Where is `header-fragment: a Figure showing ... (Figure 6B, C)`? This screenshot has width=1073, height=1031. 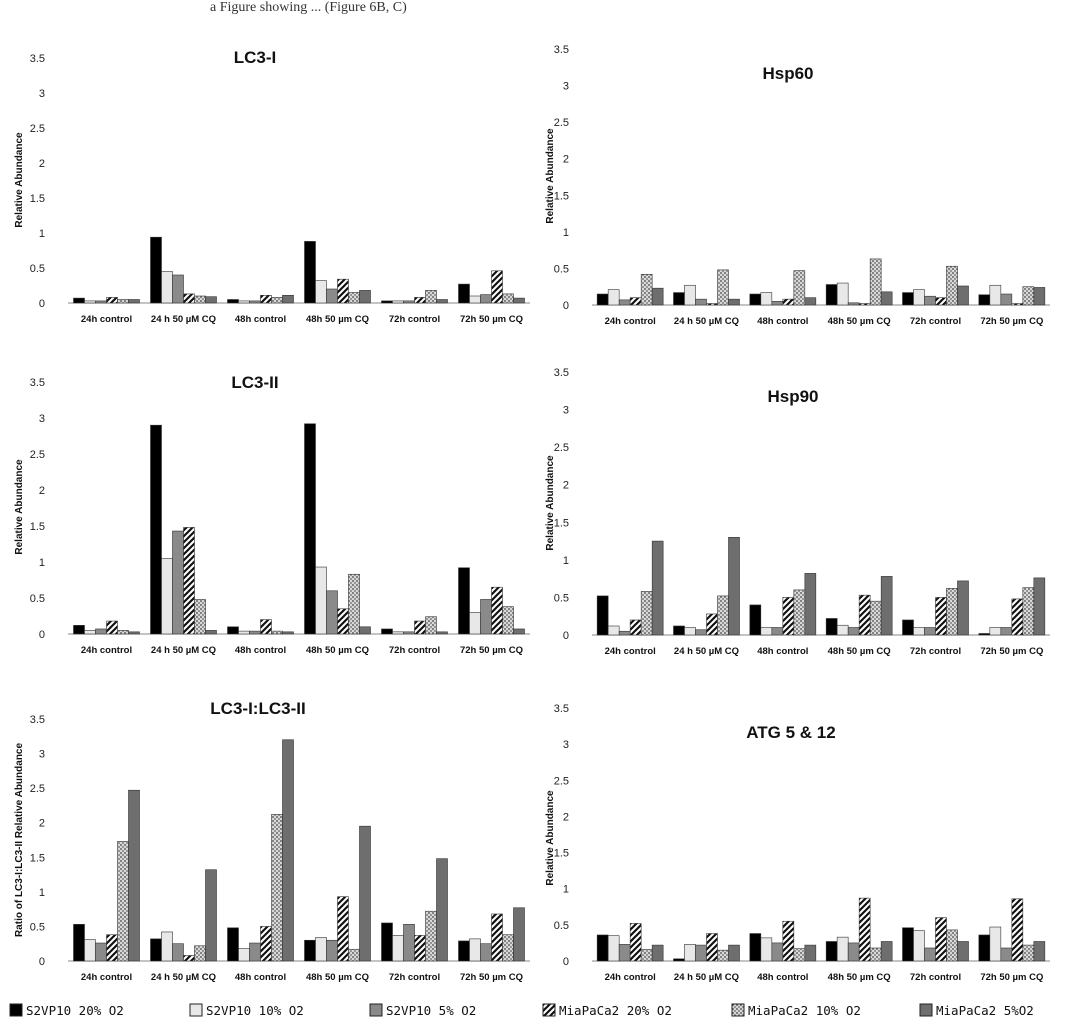
header-fragment: a Figure showing ... (Figure 6B, C) is located at coordinates (308, 7).